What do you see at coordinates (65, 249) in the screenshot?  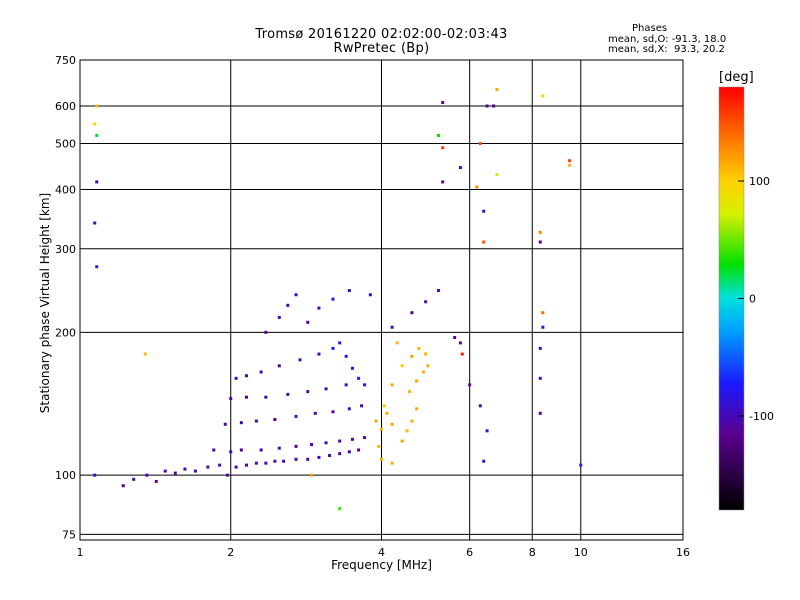 I see `y-tick-label: 300` at bounding box center [65, 249].